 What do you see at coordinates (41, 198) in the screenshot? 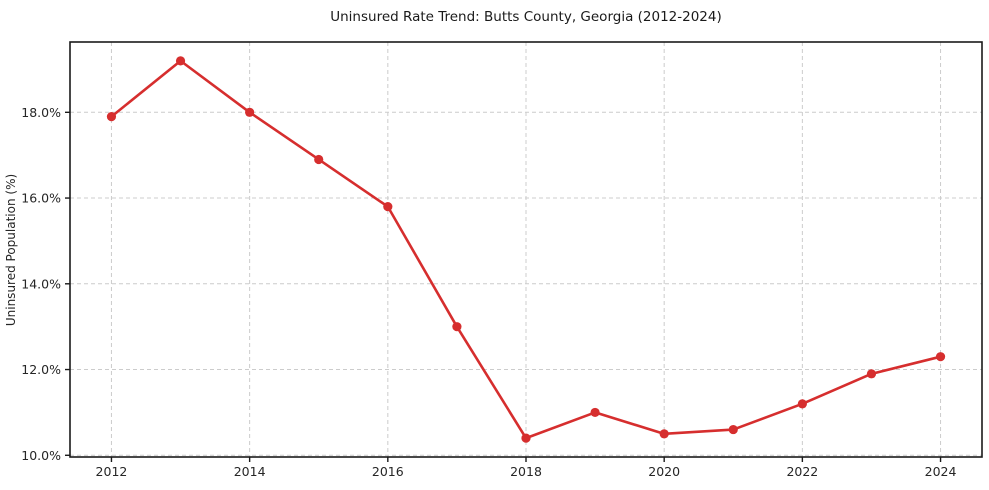
I see `y-tick-label: 16.0%` at bounding box center [41, 198].